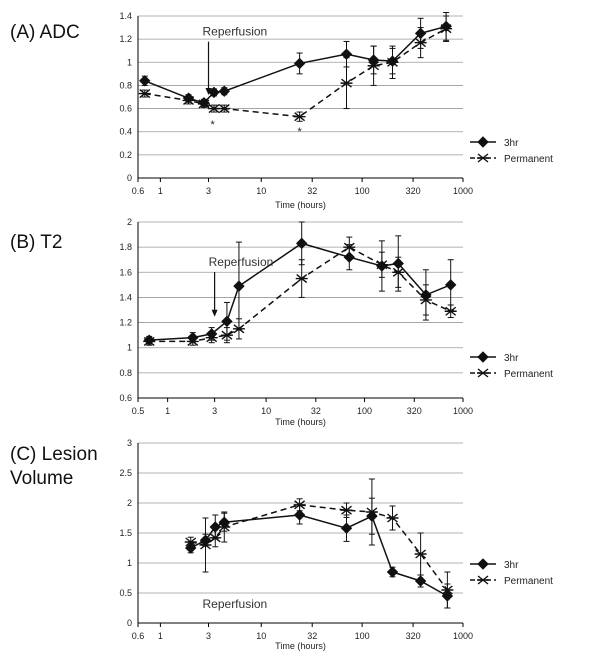 The height and width of the screenshot is (662, 600). What do you see at coordinates (125, 155) in the screenshot?
I see `y-tick-label: 0.2` at bounding box center [125, 155].